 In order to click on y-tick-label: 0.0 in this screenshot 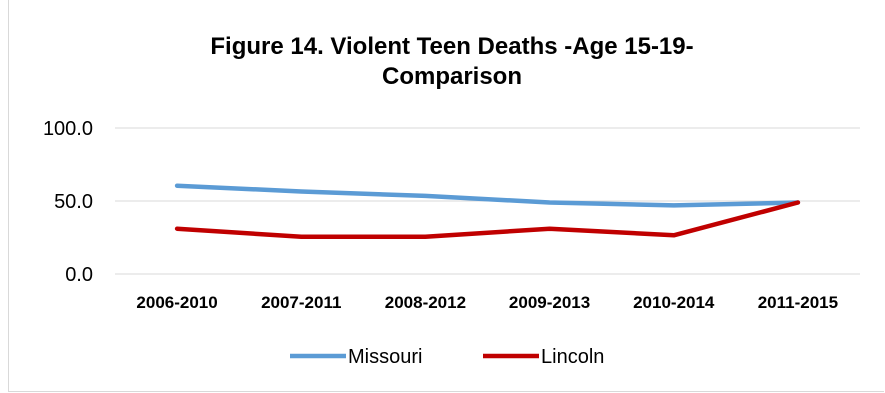, I will do `click(79, 275)`.